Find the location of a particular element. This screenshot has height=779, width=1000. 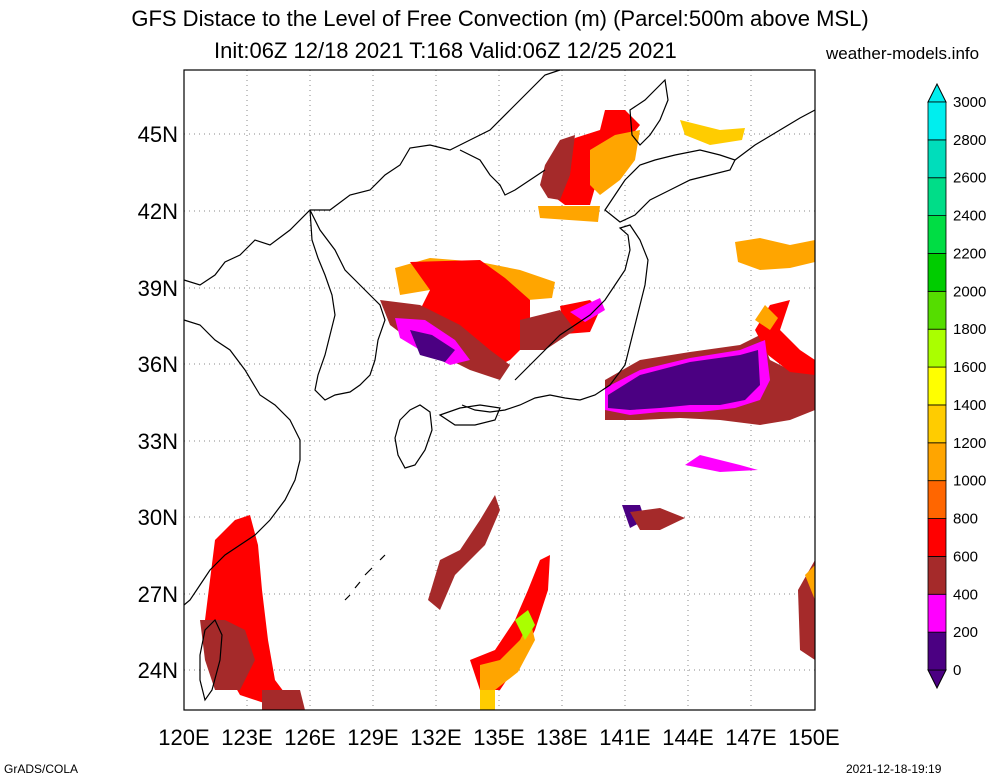

lon-tick-label: 141E is located at coordinates (624, 737).